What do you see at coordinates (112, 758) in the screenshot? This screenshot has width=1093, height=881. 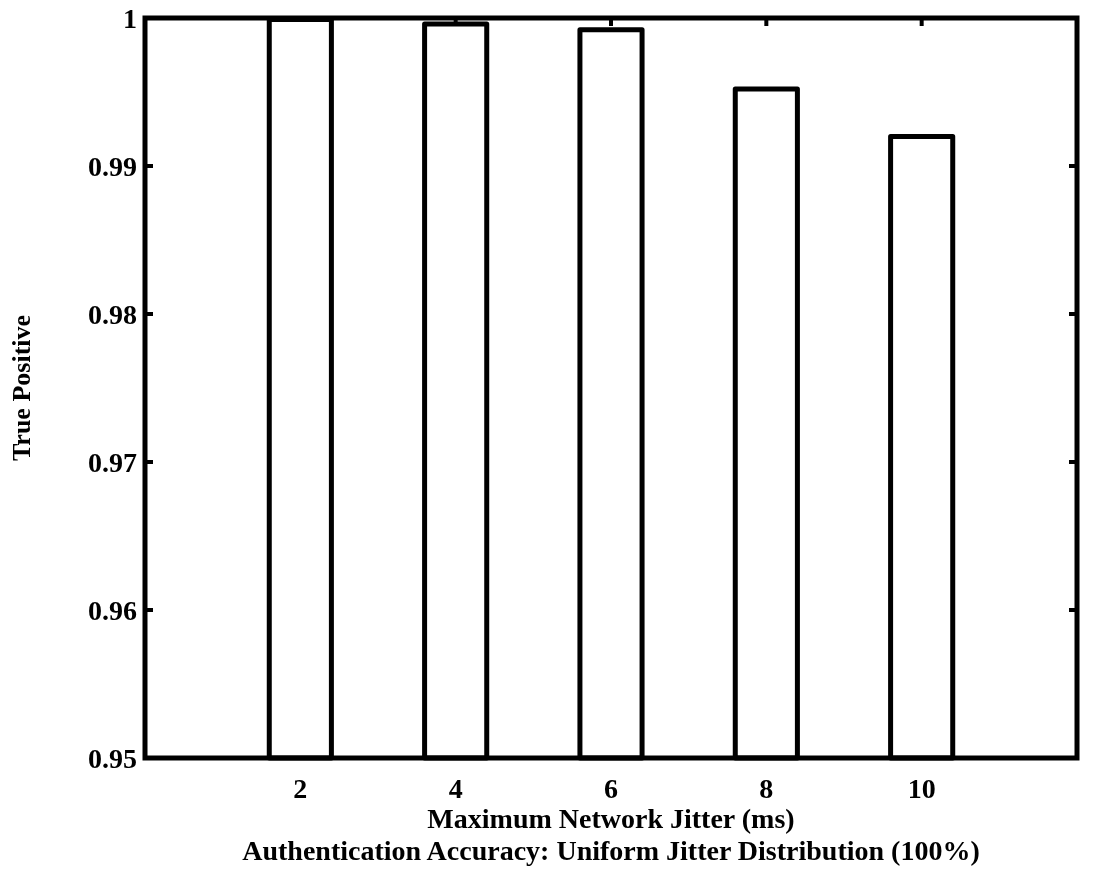 I see `y-tick-label: 0.95` at bounding box center [112, 758].